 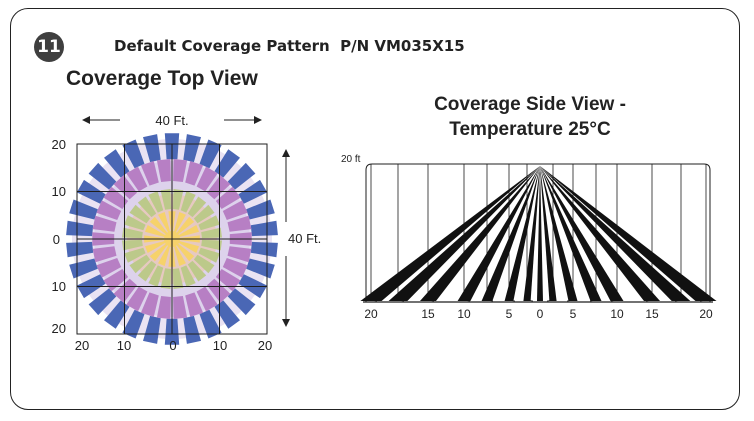 I want to click on x-tick-label: 20, so click(x=265, y=345).